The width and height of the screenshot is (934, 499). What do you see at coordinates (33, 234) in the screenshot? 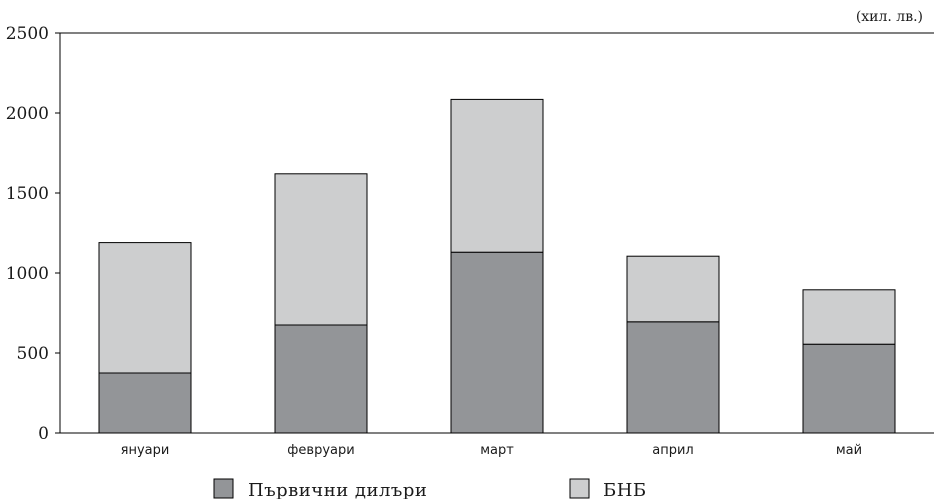
I see `y-ticks-group: 0 500 1000 1500 2000 2500` at bounding box center [33, 234].